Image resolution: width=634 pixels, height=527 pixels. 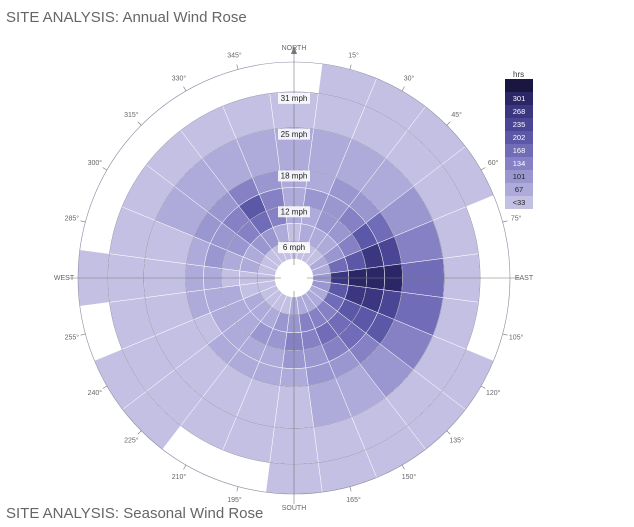 What do you see at coordinates (519, 124) in the screenshot?
I see `legend-swatch: 235` at bounding box center [519, 124].